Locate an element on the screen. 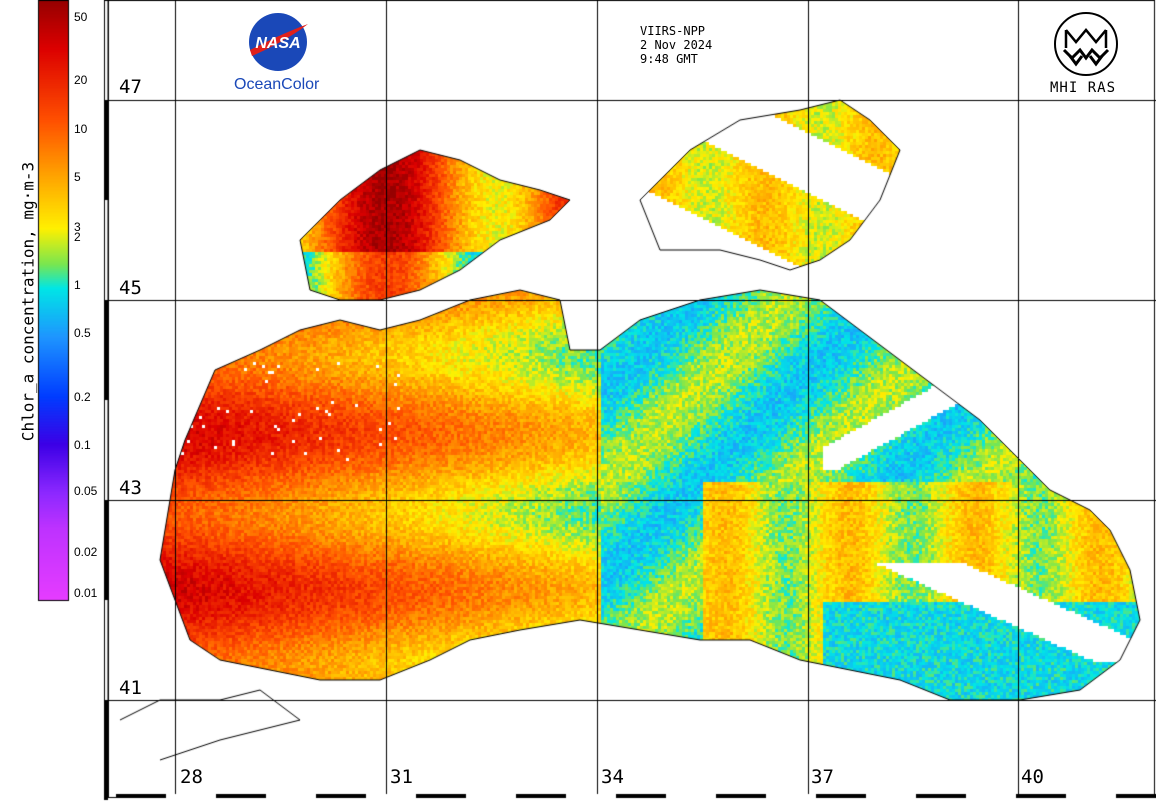  mhi-label: MHI RAS is located at coordinates (1083, 88).